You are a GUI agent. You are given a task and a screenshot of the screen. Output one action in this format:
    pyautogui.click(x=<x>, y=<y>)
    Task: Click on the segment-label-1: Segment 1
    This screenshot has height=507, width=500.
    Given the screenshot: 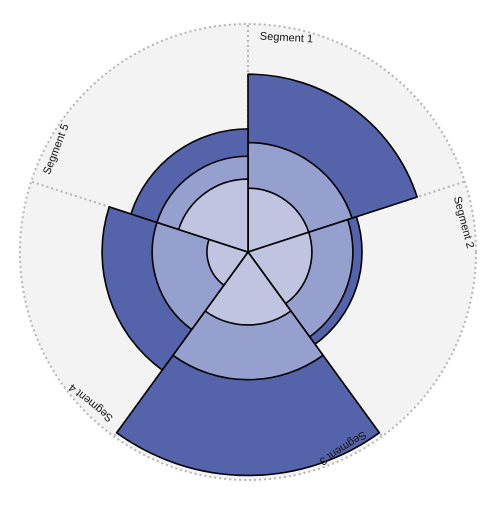 What is the action you would take?
    pyautogui.click(x=287, y=38)
    